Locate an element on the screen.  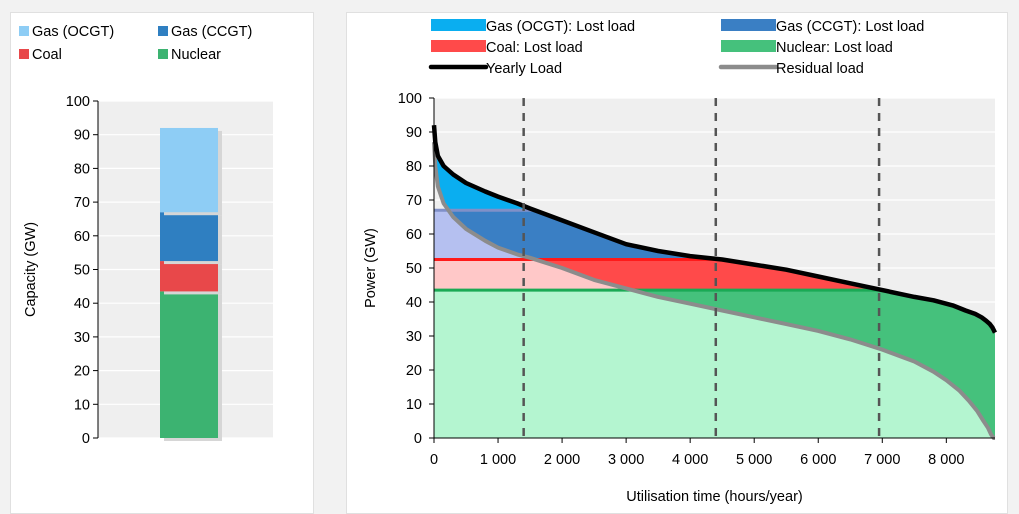
x-tick-label: 7 000 is located at coordinates (882, 460).